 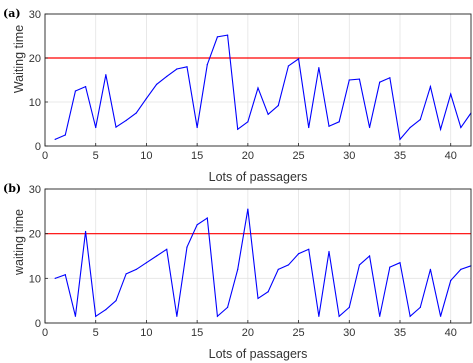 What do you see at coordinates (35, 15) in the screenshot?
I see `panel-a-ytick-label-30: 30` at bounding box center [35, 15].